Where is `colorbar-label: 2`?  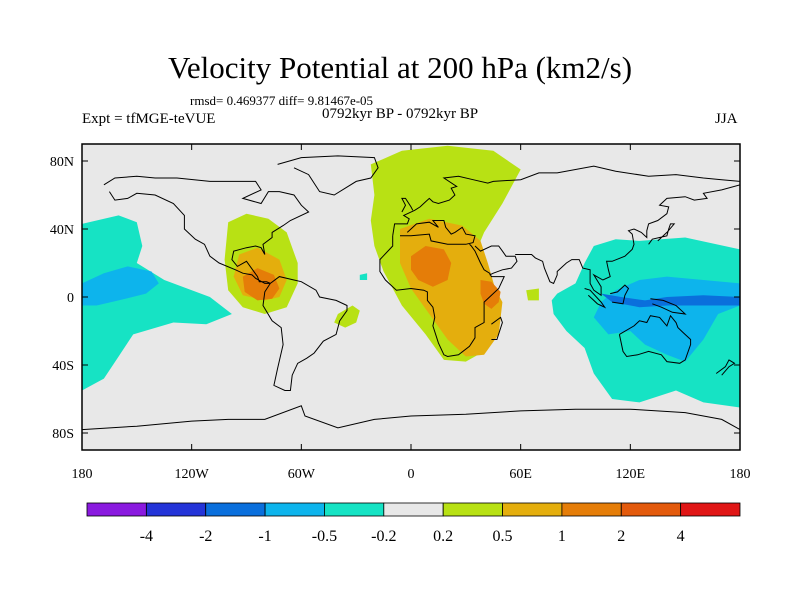 colorbar-label: 2 is located at coordinates (621, 536).